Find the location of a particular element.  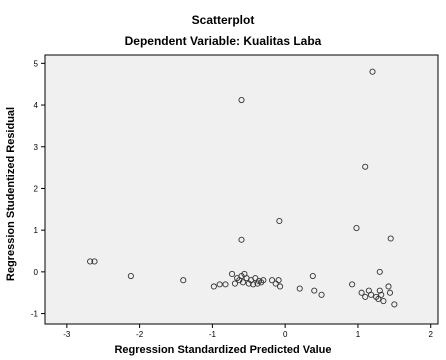

chart-subtitle: Dependent Variable: Kualitas Laba is located at coordinates (223, 41).